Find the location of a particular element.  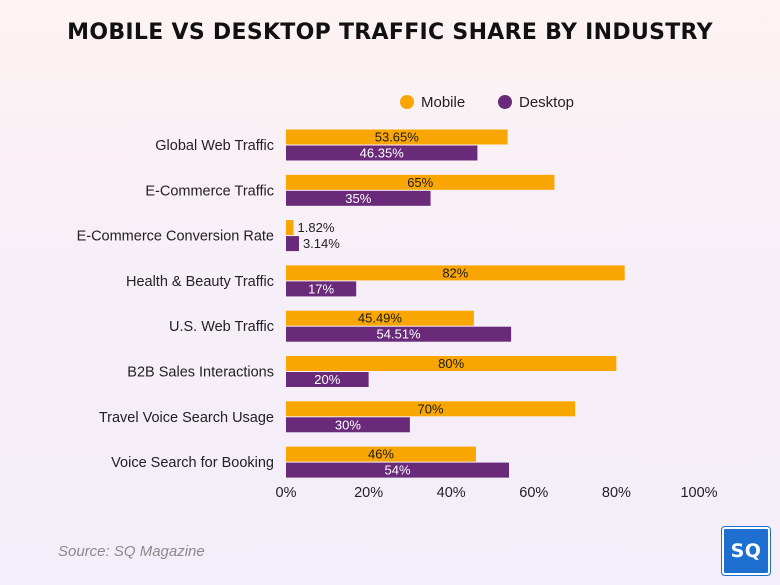

desktop-value-label: 46.35% is located at coordinates (382, 153).